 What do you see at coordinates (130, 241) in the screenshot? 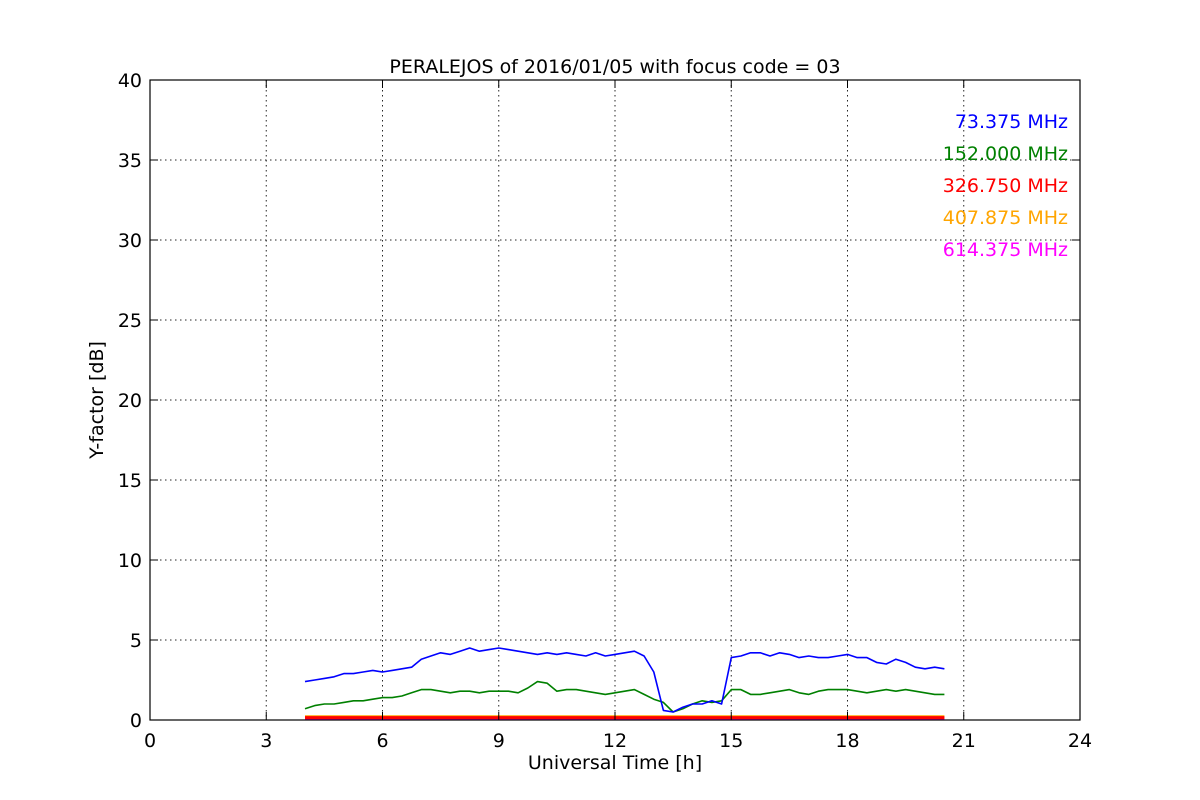
I see `y-tick-label: 30` at bounding box center [130, 241].